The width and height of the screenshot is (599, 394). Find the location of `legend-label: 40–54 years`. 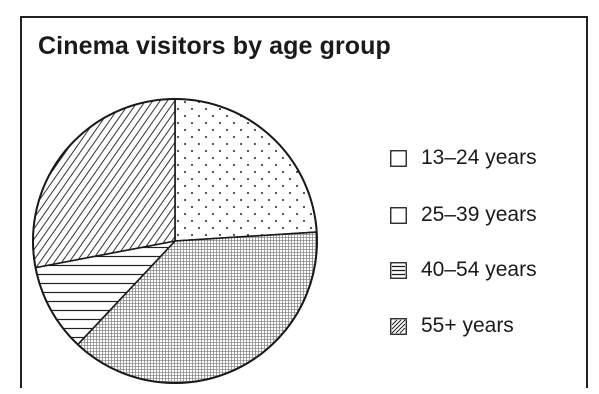

legend-label: 40–54 years is located at coordinates (479, 269).